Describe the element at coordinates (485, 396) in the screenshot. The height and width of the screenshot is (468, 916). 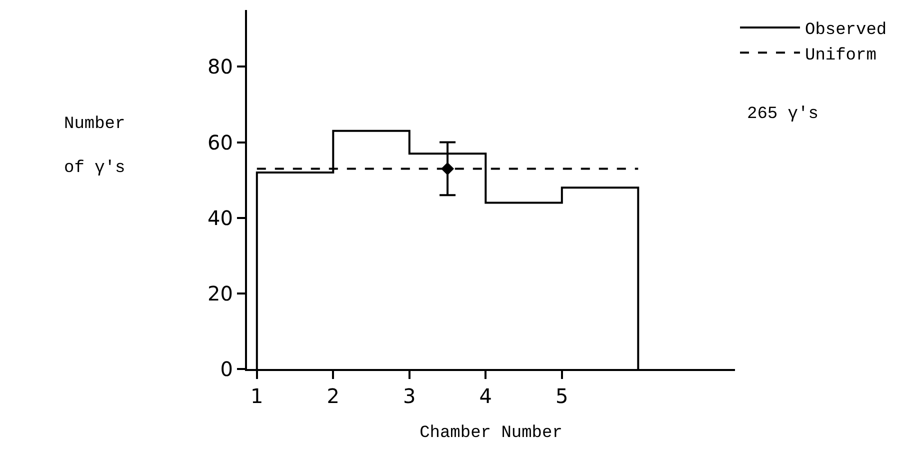
I see `x-tick-label: 4` at that location.